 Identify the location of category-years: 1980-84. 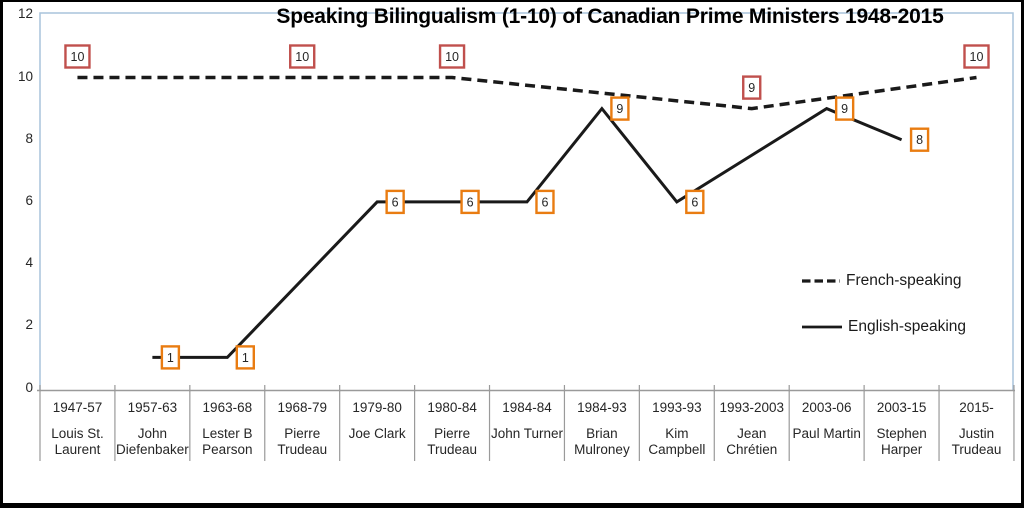
(452, 407).